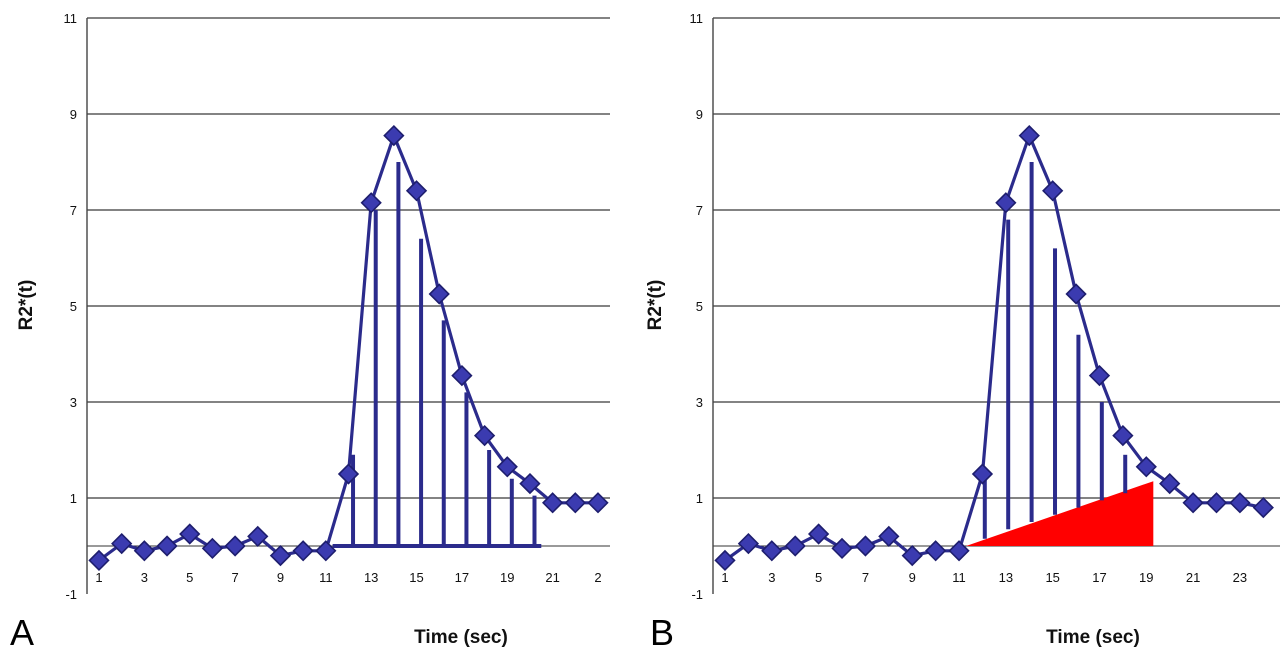 This screenshot has height=655, width=1280. Describe the element at coordinates (662, 632) in the screenshot. I see `panel-label: B` at that location.